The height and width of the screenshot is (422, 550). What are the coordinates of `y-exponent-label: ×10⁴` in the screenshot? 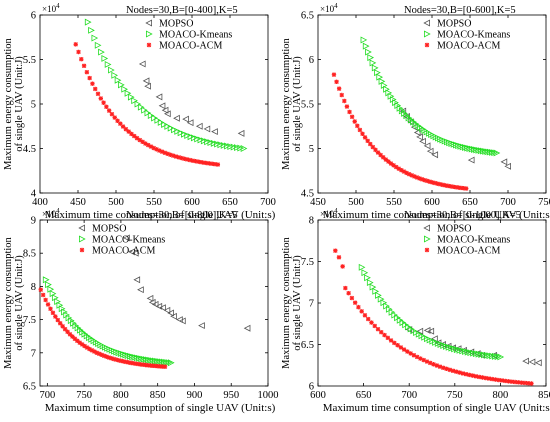 It's located at (51, 8).